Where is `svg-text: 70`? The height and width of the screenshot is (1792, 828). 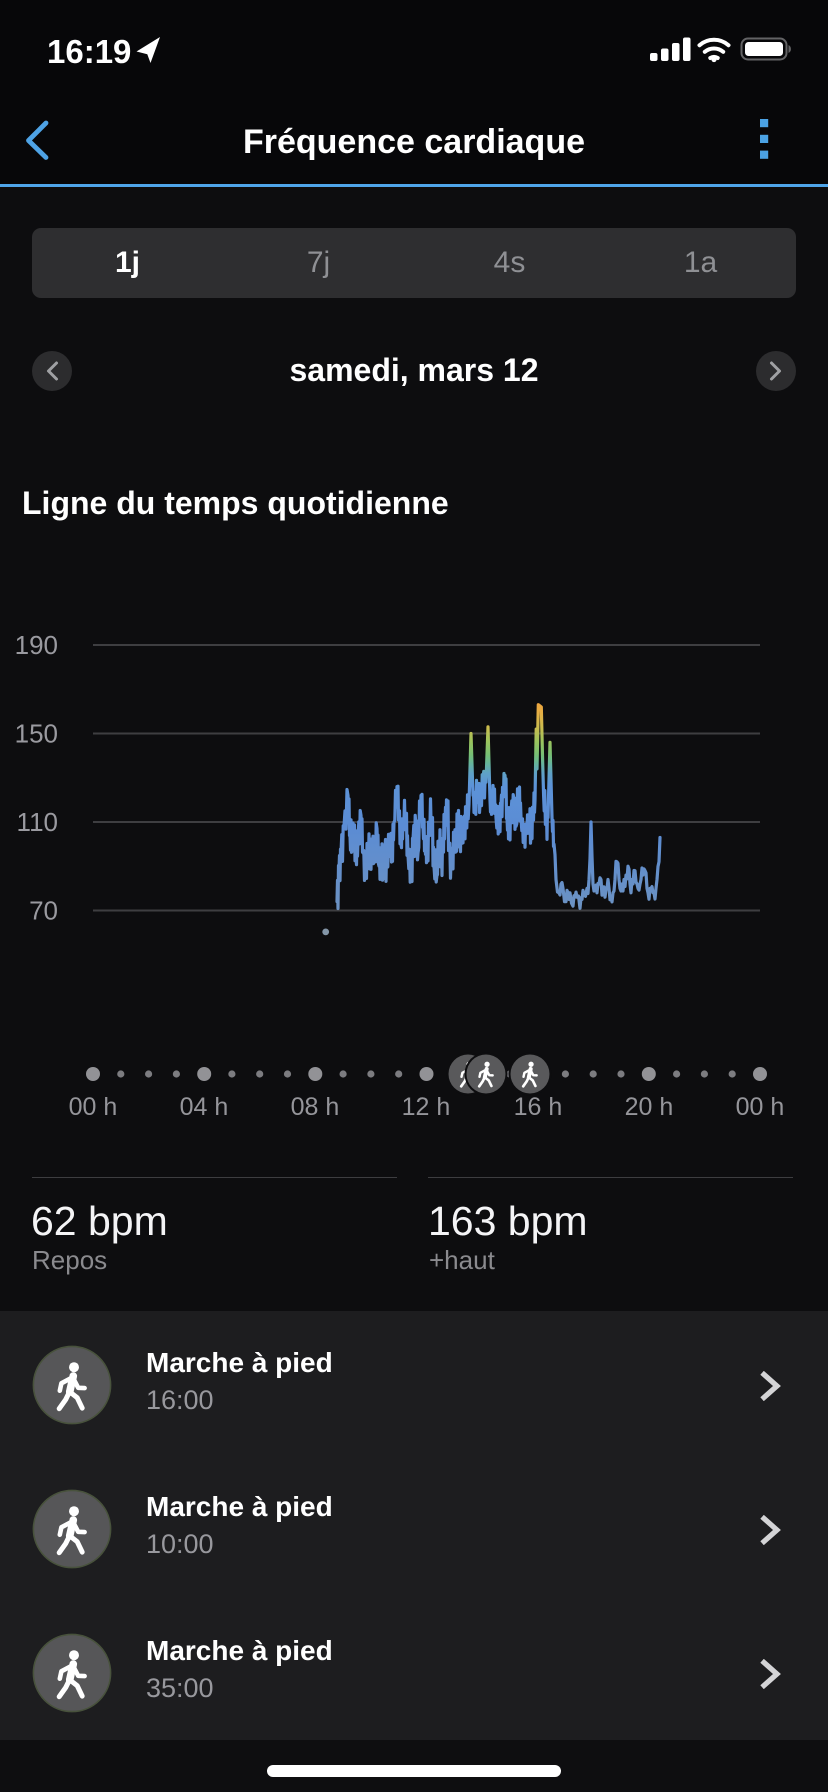 svg-text: 70 is located at coordinates (43, 911).